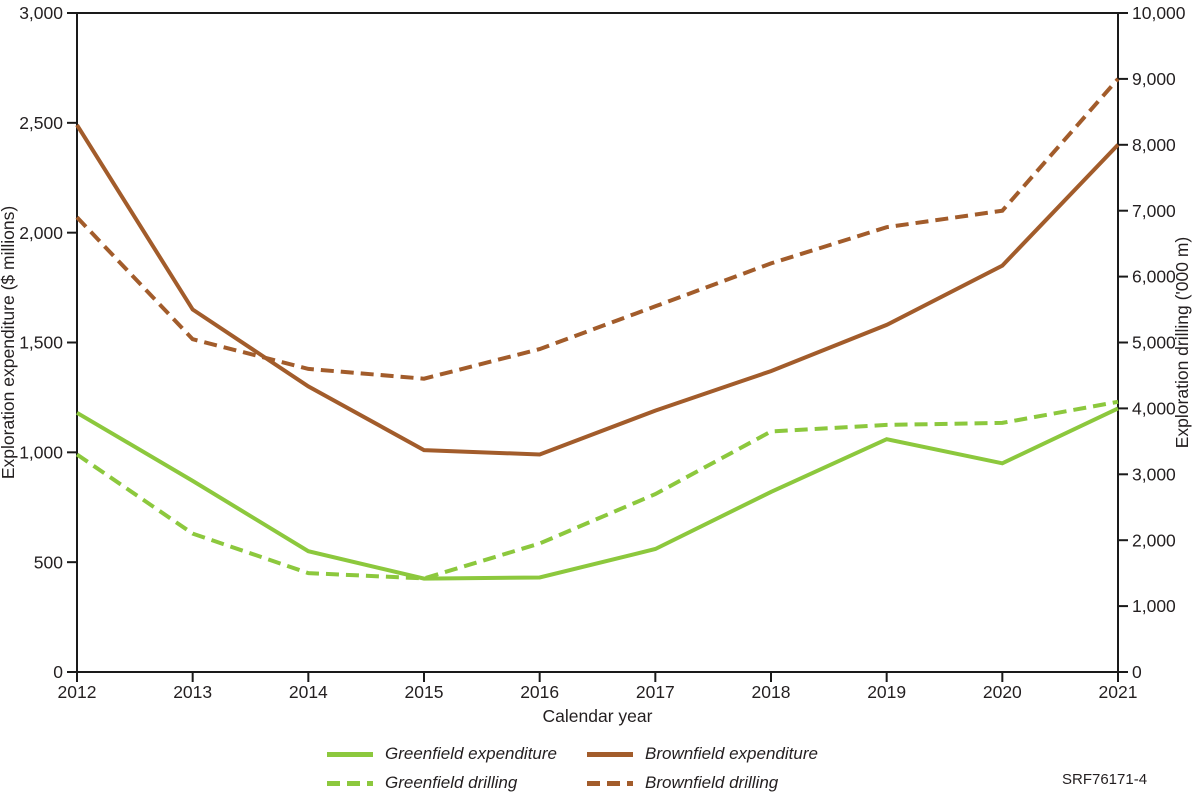 The height and width of the screenshot is (799, 1200). I want to click on legend-label-greenfield-expenditure: Greenfield expenditure, so click(471, 753).